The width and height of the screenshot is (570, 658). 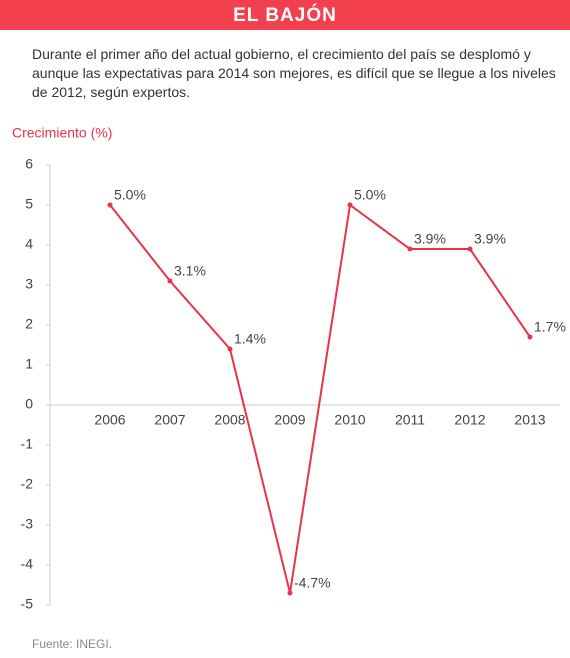 What do you see at coordinates (29, 284) in the screenshot?
I see `y-tick-label: 3` at bounding box center [29, 284].